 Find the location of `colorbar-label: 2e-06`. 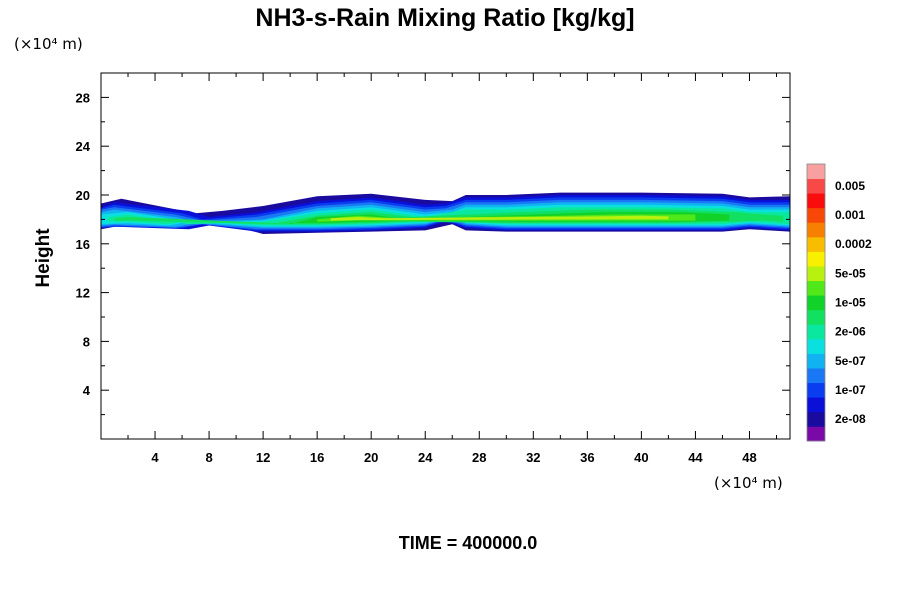

colorbar-label: 2e-06 is located at coordinates (850, 332).